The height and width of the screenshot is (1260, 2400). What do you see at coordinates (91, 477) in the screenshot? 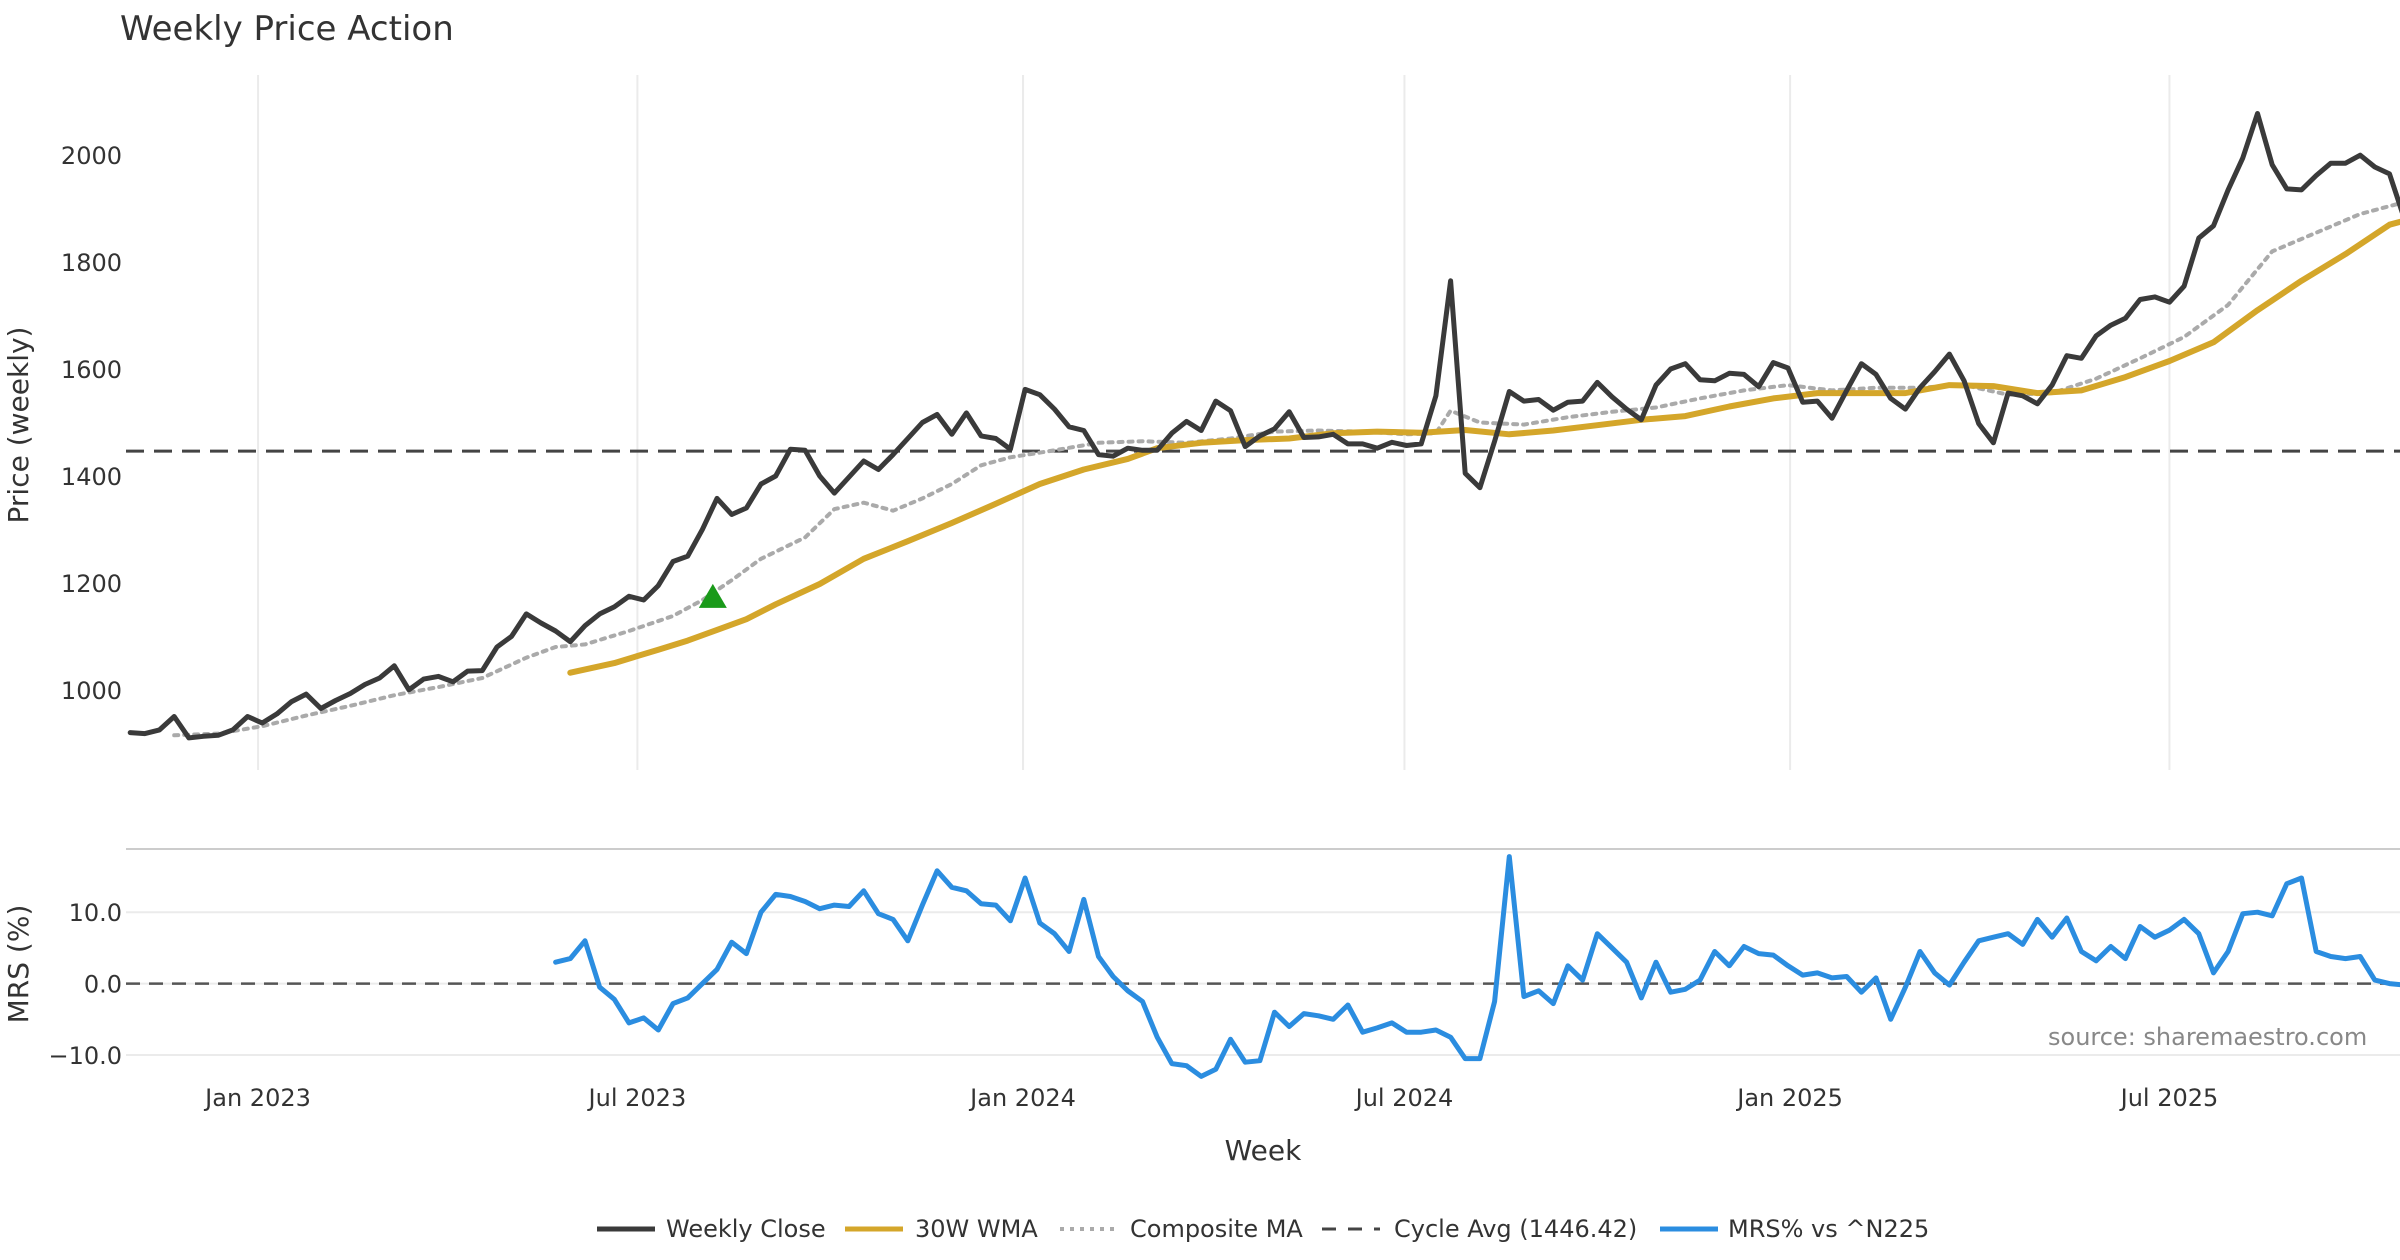
I see `price-y-tick-label: 1400` at bounding box center [91, 477].